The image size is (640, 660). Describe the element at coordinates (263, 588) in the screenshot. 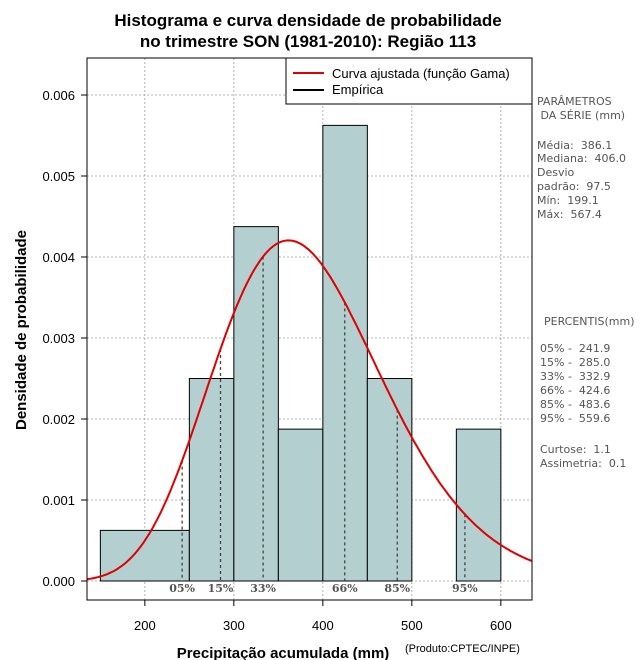

I see `percentile-label: 33%` at that location.